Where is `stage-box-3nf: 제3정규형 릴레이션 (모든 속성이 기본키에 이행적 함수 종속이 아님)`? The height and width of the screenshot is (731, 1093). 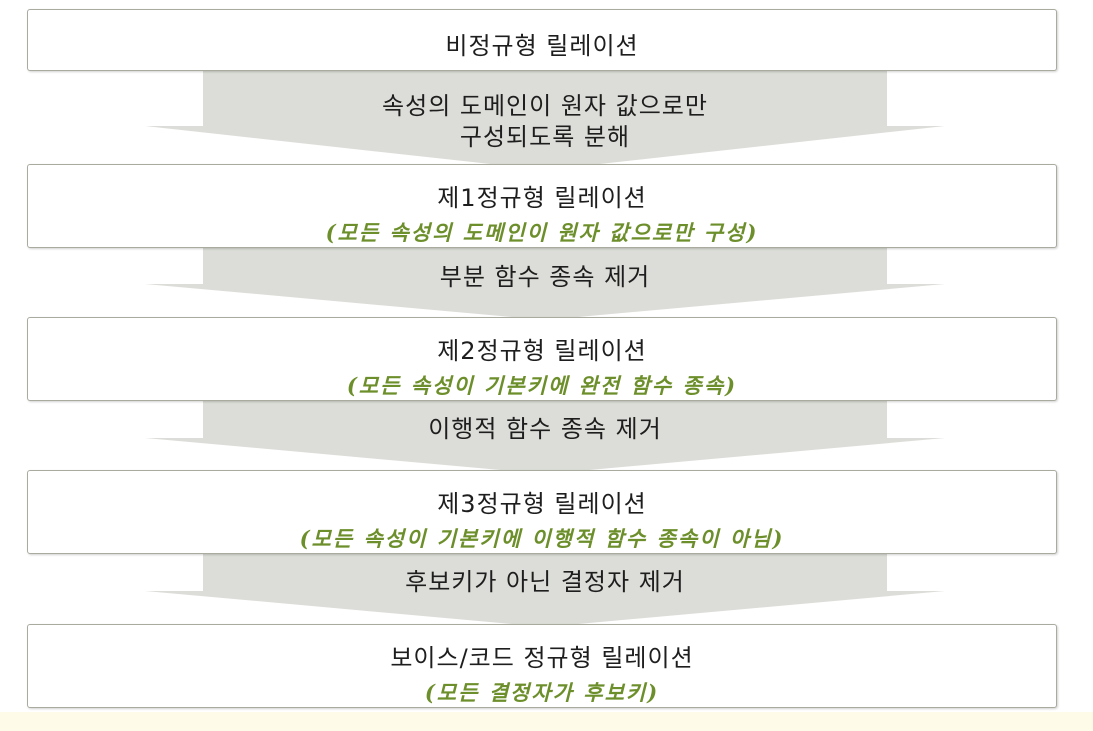 stage-box-3nf: 제3정규형 릴레이션 (모든 속성이 기본키에 이행적 함수 종속이 아님) is located at coordinates (542, 512).